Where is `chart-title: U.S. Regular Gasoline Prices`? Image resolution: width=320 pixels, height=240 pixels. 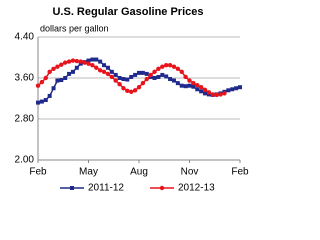
chart-title: U.S. Regular Gasoline Prices is located at coordinates (127, 12).